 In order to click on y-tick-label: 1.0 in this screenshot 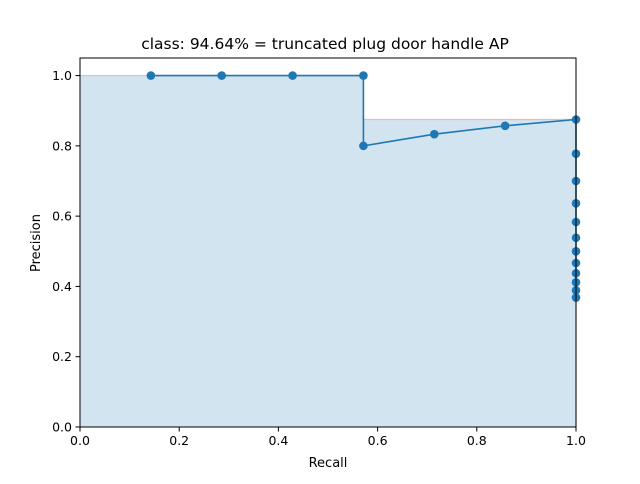, I will do `click(62, 75)`.